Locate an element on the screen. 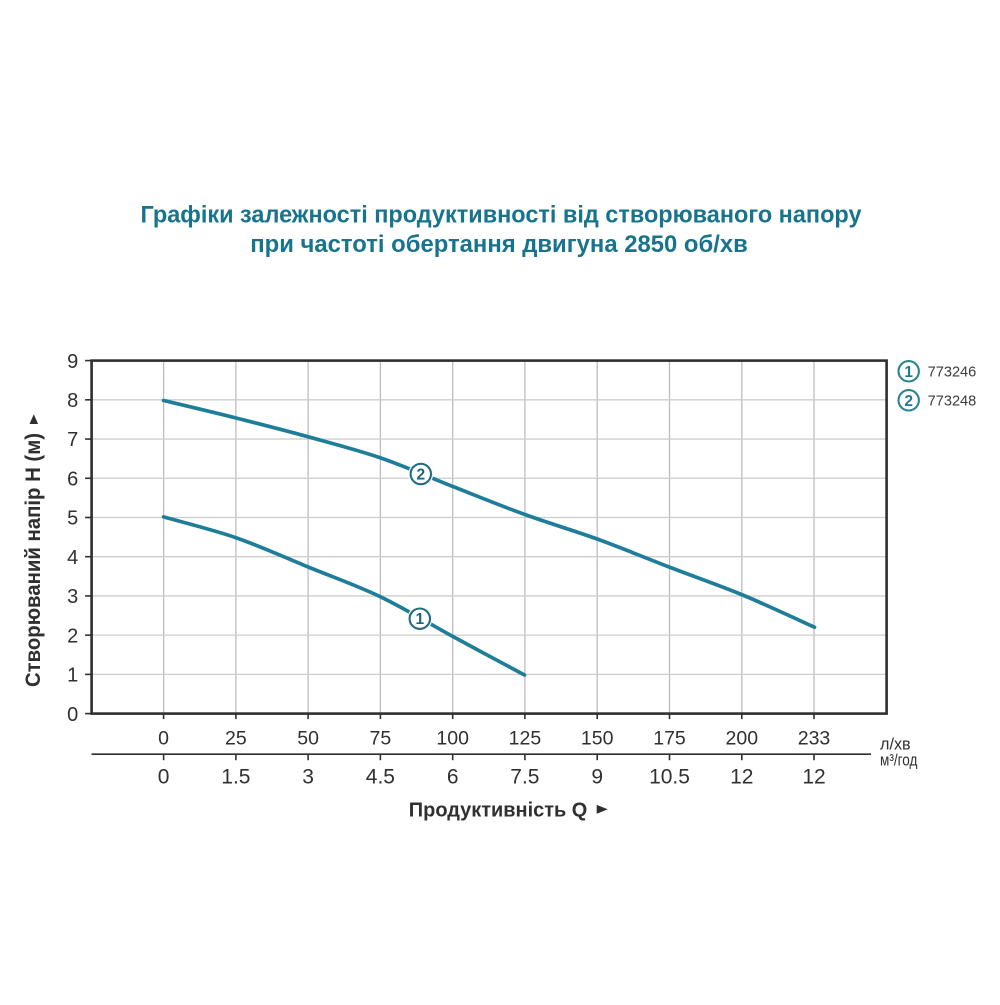 The height and width of the screenshot is (1005, 1000). svg-text: 50 is located at coordinates (308, 738).